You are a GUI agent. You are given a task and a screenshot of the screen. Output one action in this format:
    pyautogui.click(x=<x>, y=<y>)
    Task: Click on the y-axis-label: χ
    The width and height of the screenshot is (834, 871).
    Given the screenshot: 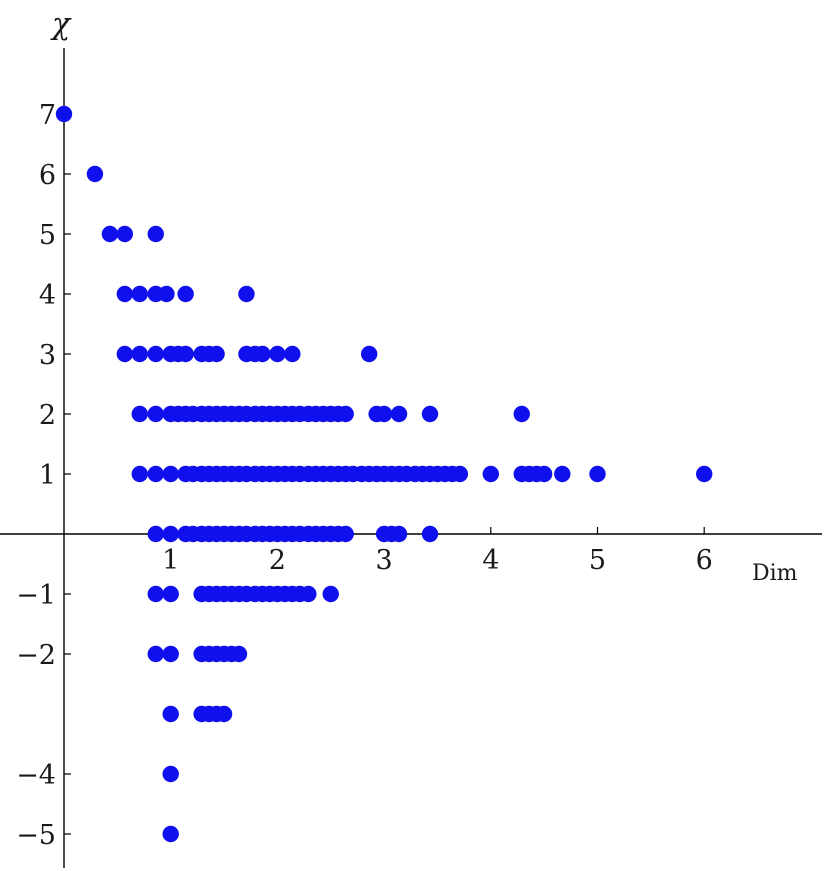 What is the action you would take?
    pyautogui.click(x=61, y=24)
    